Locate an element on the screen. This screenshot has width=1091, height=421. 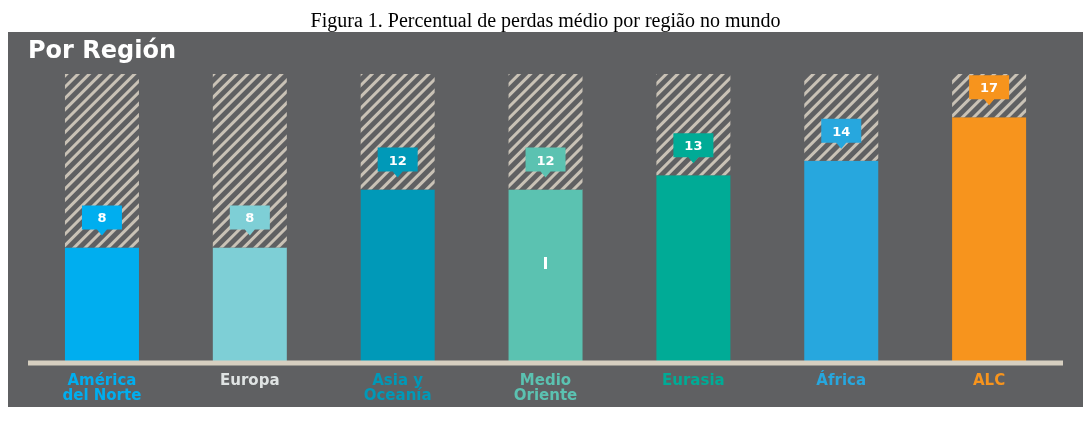
x-tick-label: Medio Oriente is located at coordinates (545, 387).